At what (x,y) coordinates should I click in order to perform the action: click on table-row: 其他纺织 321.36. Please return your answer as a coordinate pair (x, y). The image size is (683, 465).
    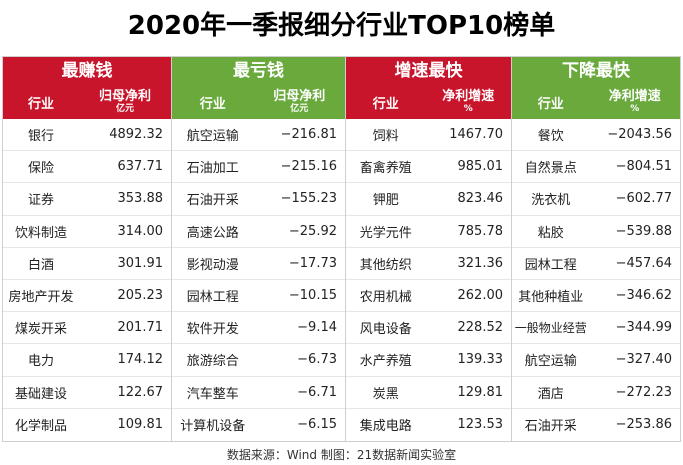
    Looking at the image, I should click on (428, 264).